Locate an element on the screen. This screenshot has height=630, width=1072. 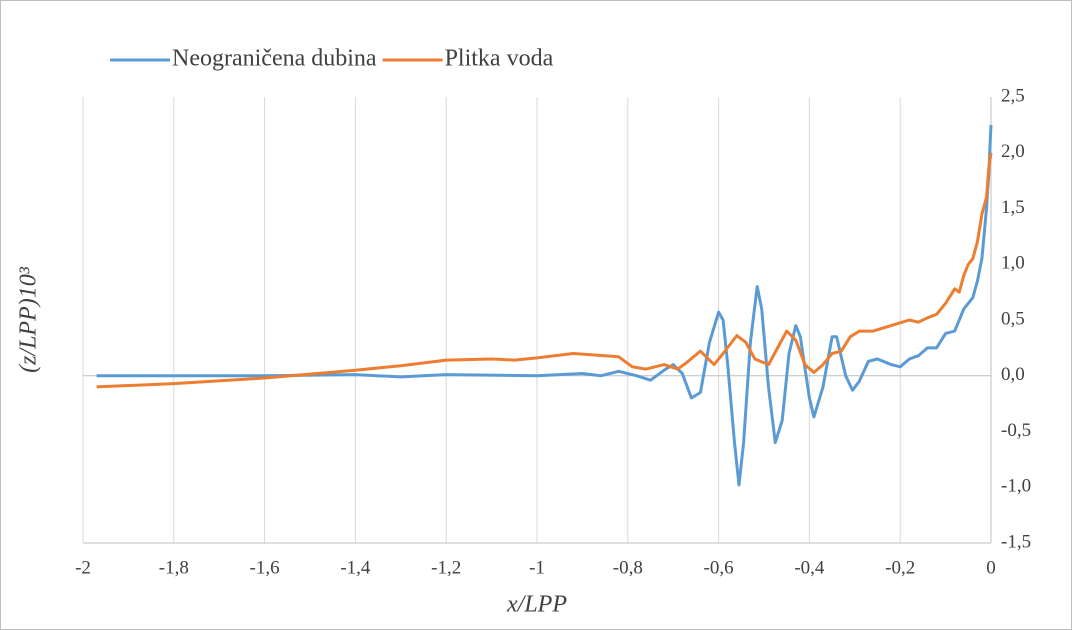
x-tick-label: -2 is located at coordinates (83, 567).